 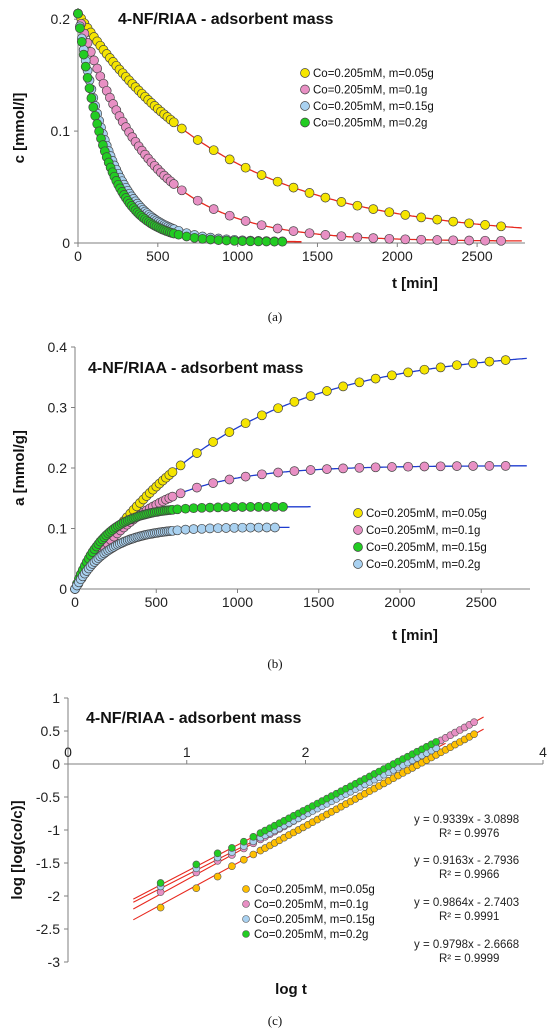 What do you see at coordinates (543, 752) in the screenshot?
I see `chart-c-x-tick-label: 4` at bounding box center [543, 752].